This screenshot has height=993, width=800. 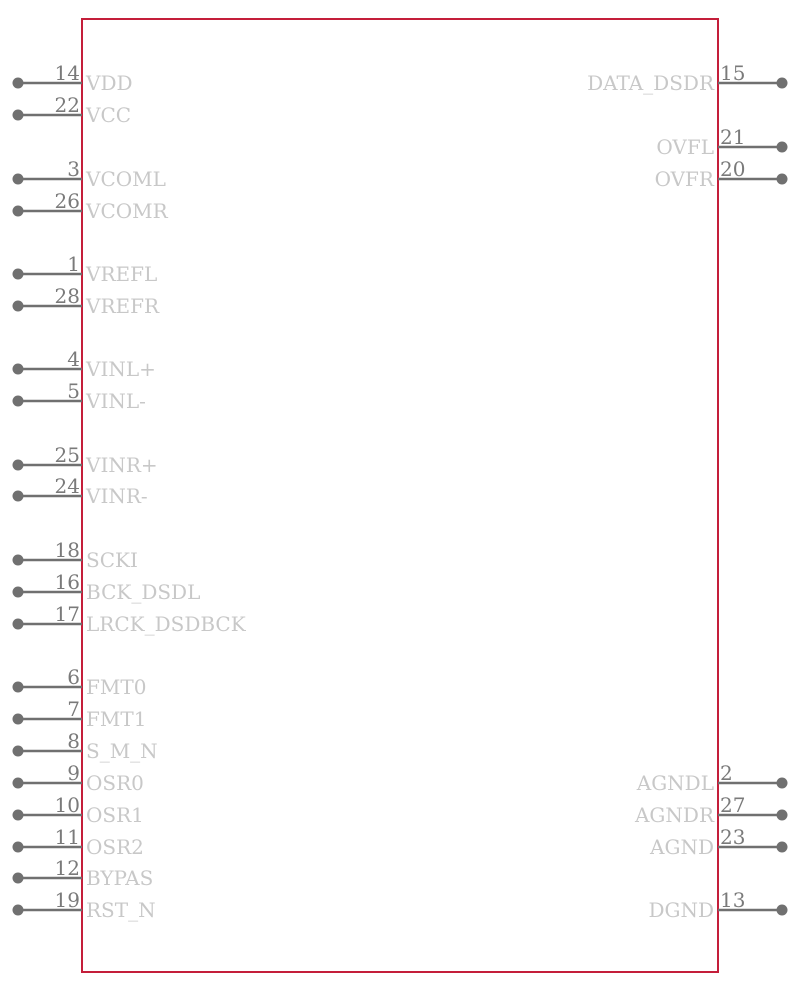 What do you see at coordinates (73, 264) in the screenshot?
I see `pin-number: 1` at bounding box center [73, 264].